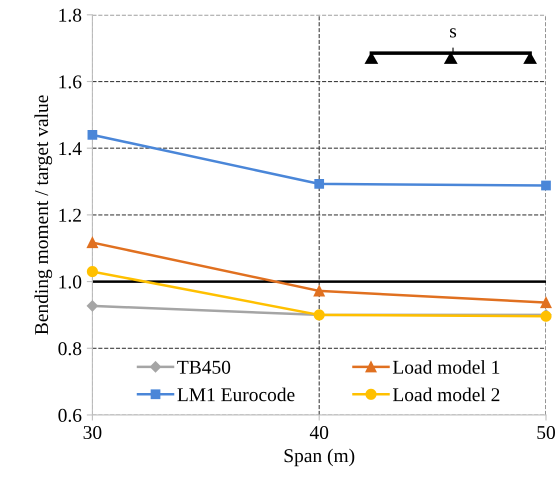  I want to click on x-tick-label: 30, so click(93, 433).